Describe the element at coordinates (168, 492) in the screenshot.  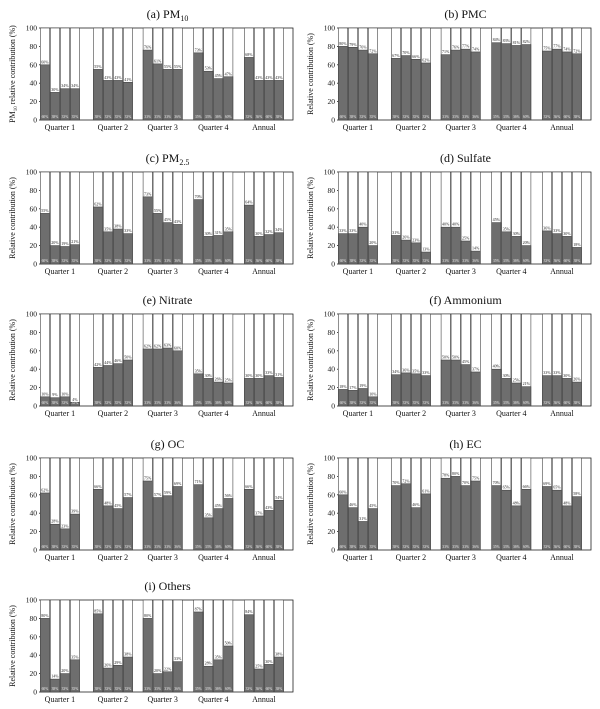
I see `bar-value-label: 59%` at that location.